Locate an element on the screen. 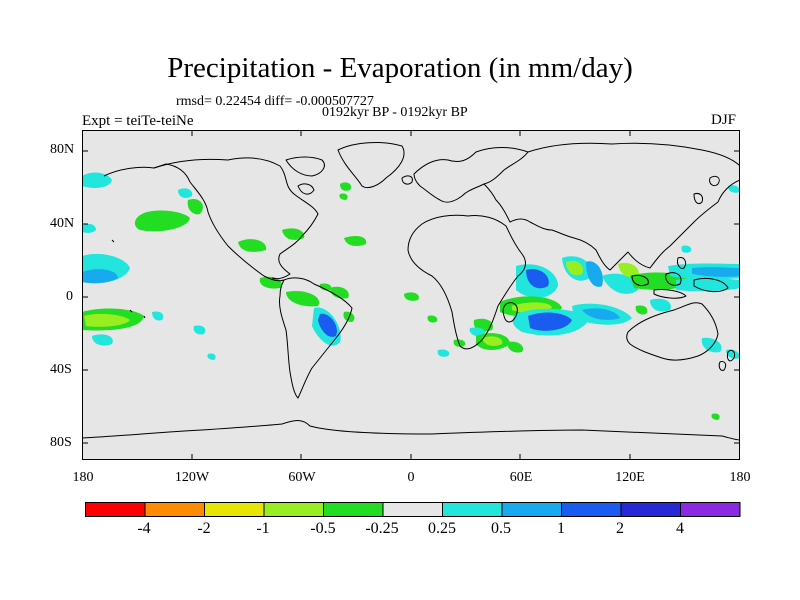 This screenshot has height=600, width=800. lat-tick-80n: 80N is located at coordinates (62, 149).